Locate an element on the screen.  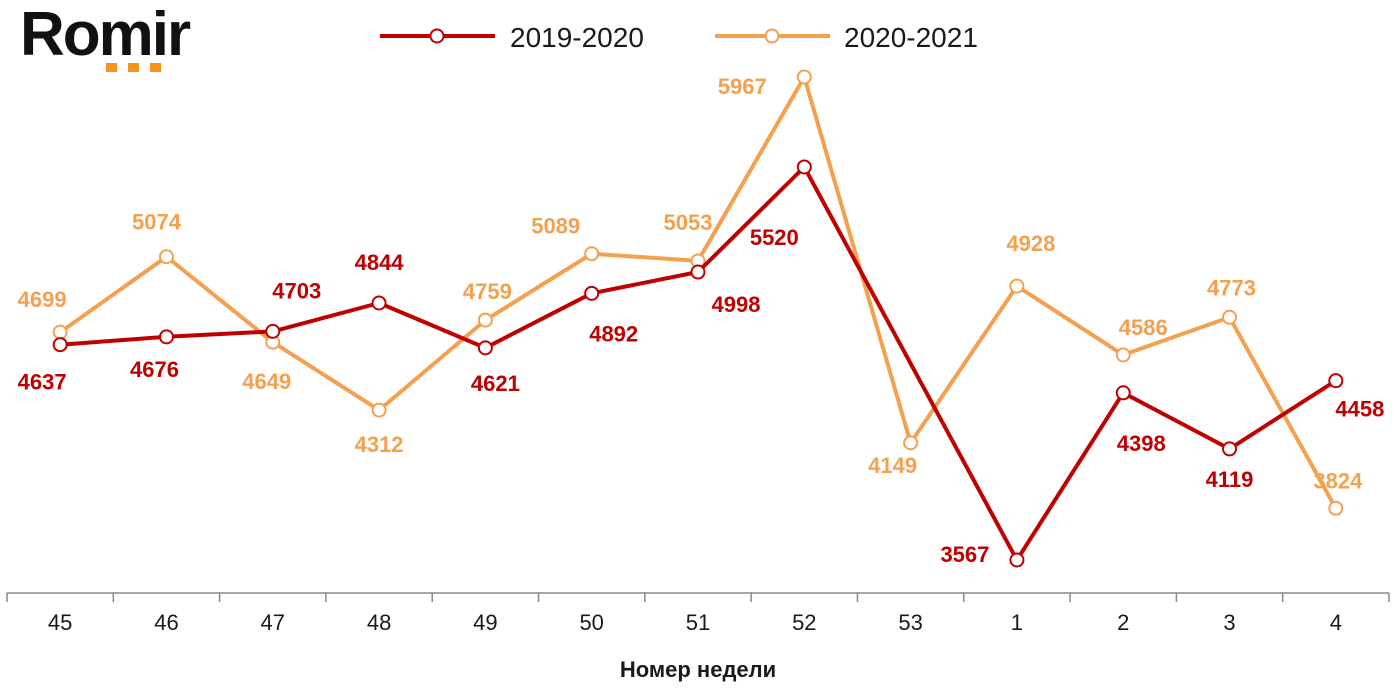
x-tick-label: 53 is located at coordinates (910, 622).